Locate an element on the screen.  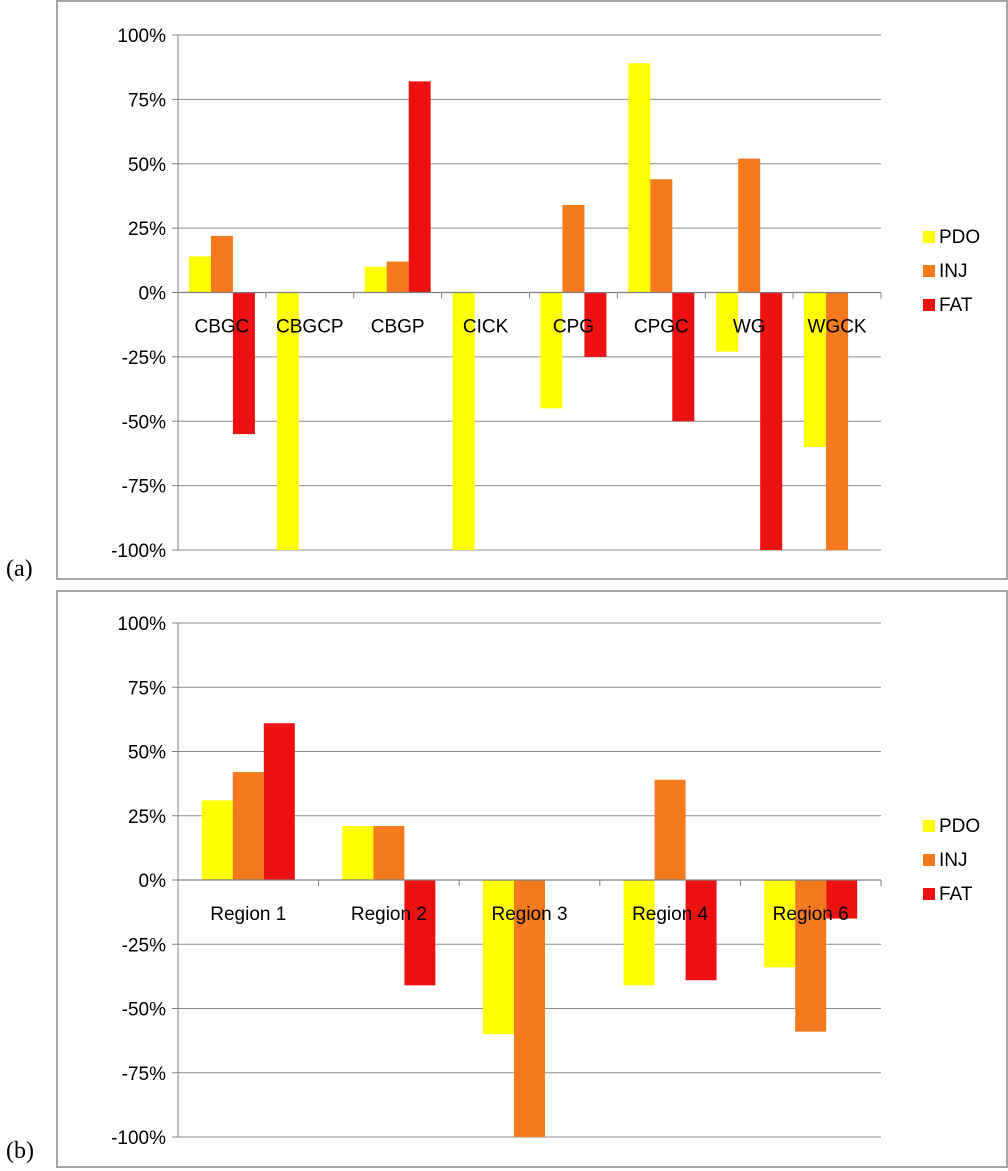
x-category-label: Region 1 is located at coordinates (248, 914).